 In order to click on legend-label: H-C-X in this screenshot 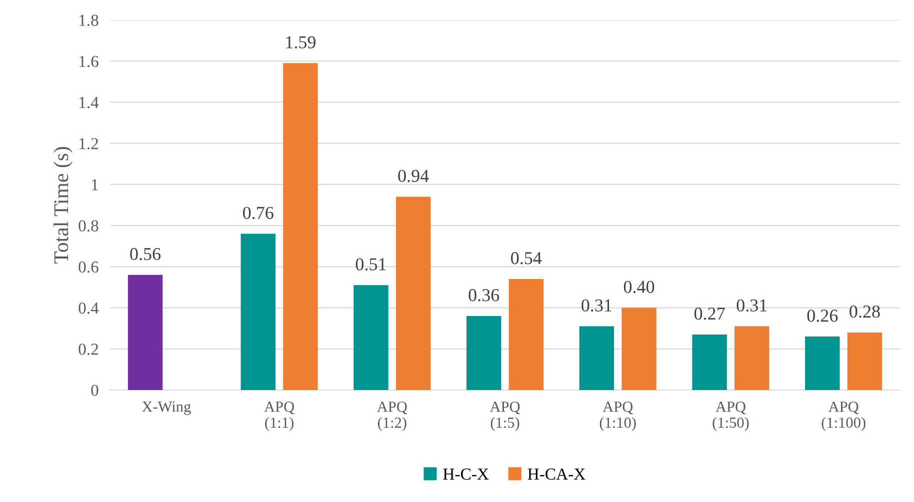, I will do `click(466, 474)`.